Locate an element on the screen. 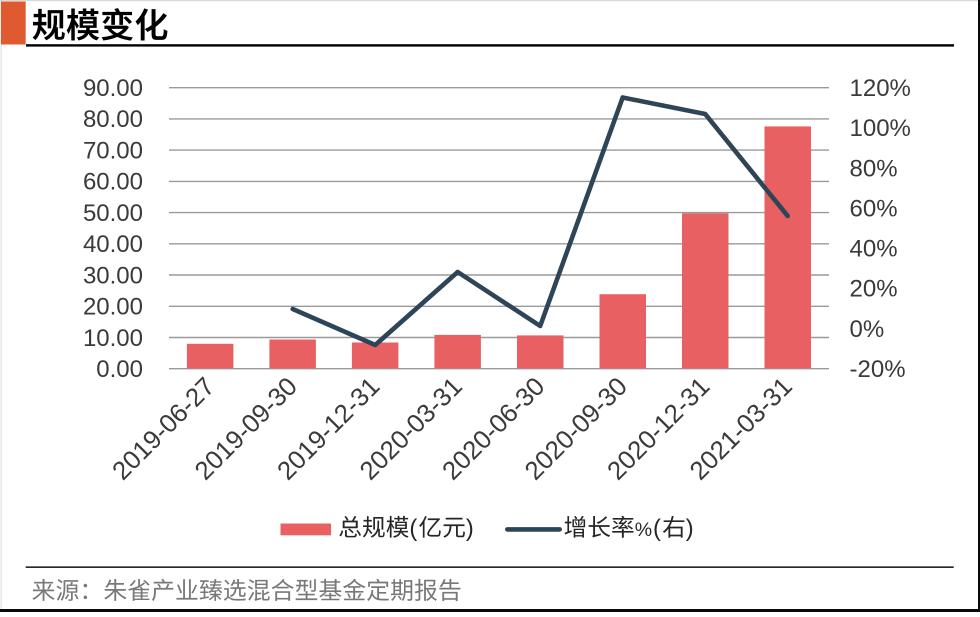  svg-text: 0.00 is located at coordinates (119, 369).